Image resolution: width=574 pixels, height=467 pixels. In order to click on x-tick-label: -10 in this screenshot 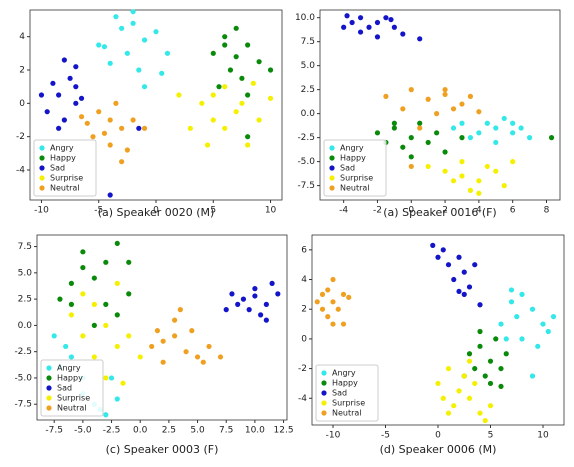, I will do `click(333, 436)`.